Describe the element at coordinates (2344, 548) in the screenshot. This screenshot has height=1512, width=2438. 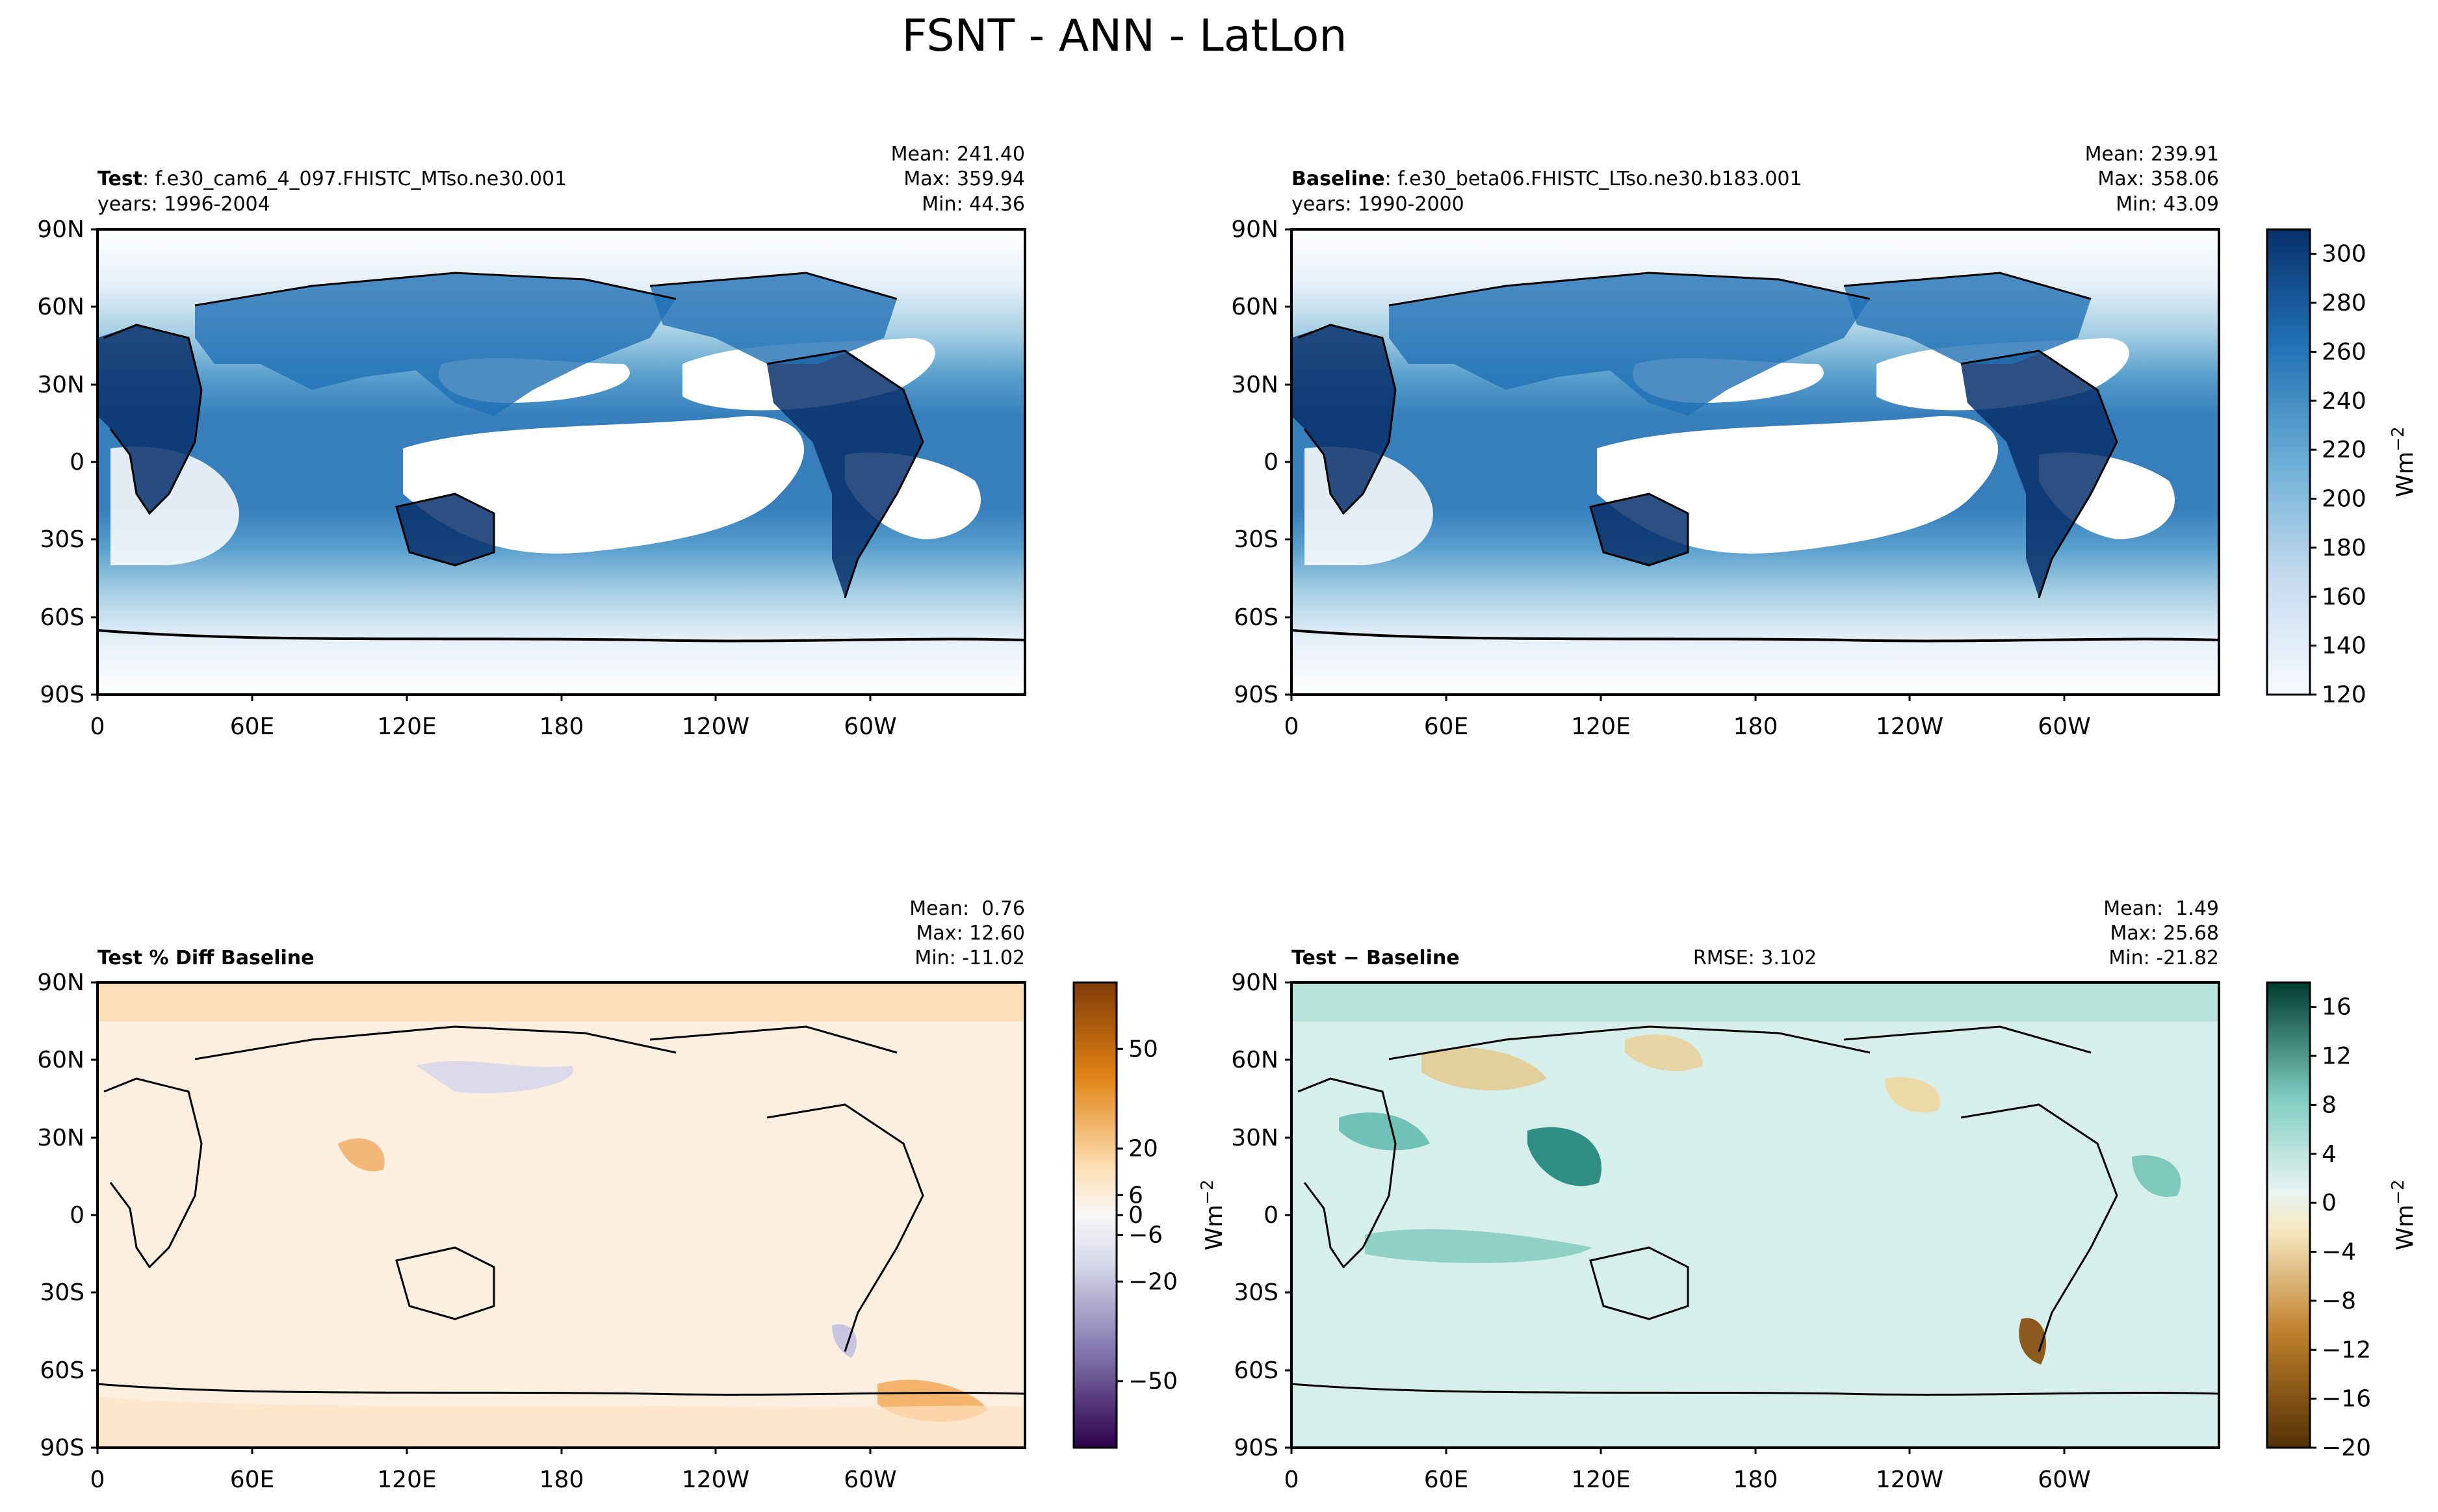
I see `colorbar-blues-tick-label: 180` at that location.